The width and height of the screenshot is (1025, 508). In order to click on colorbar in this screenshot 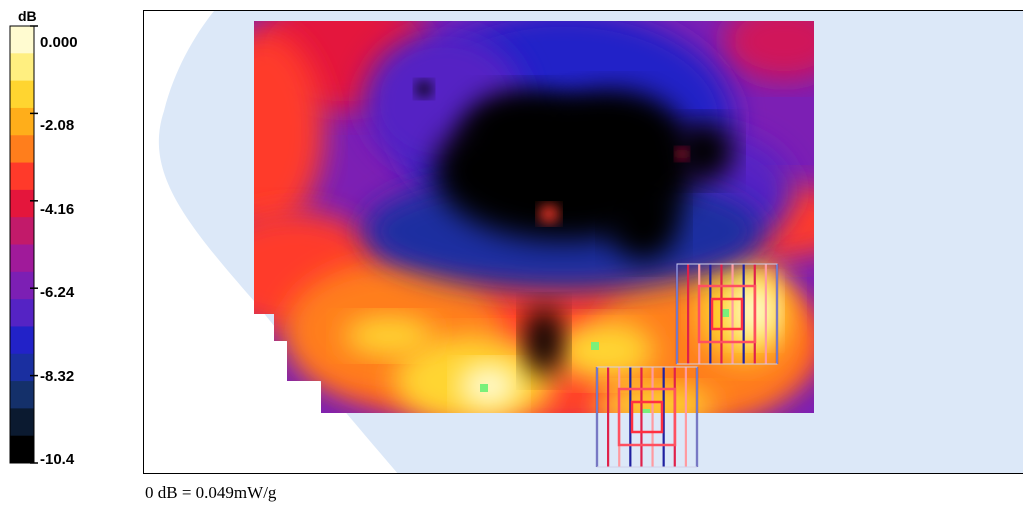, I will do `click(23, 244)`.